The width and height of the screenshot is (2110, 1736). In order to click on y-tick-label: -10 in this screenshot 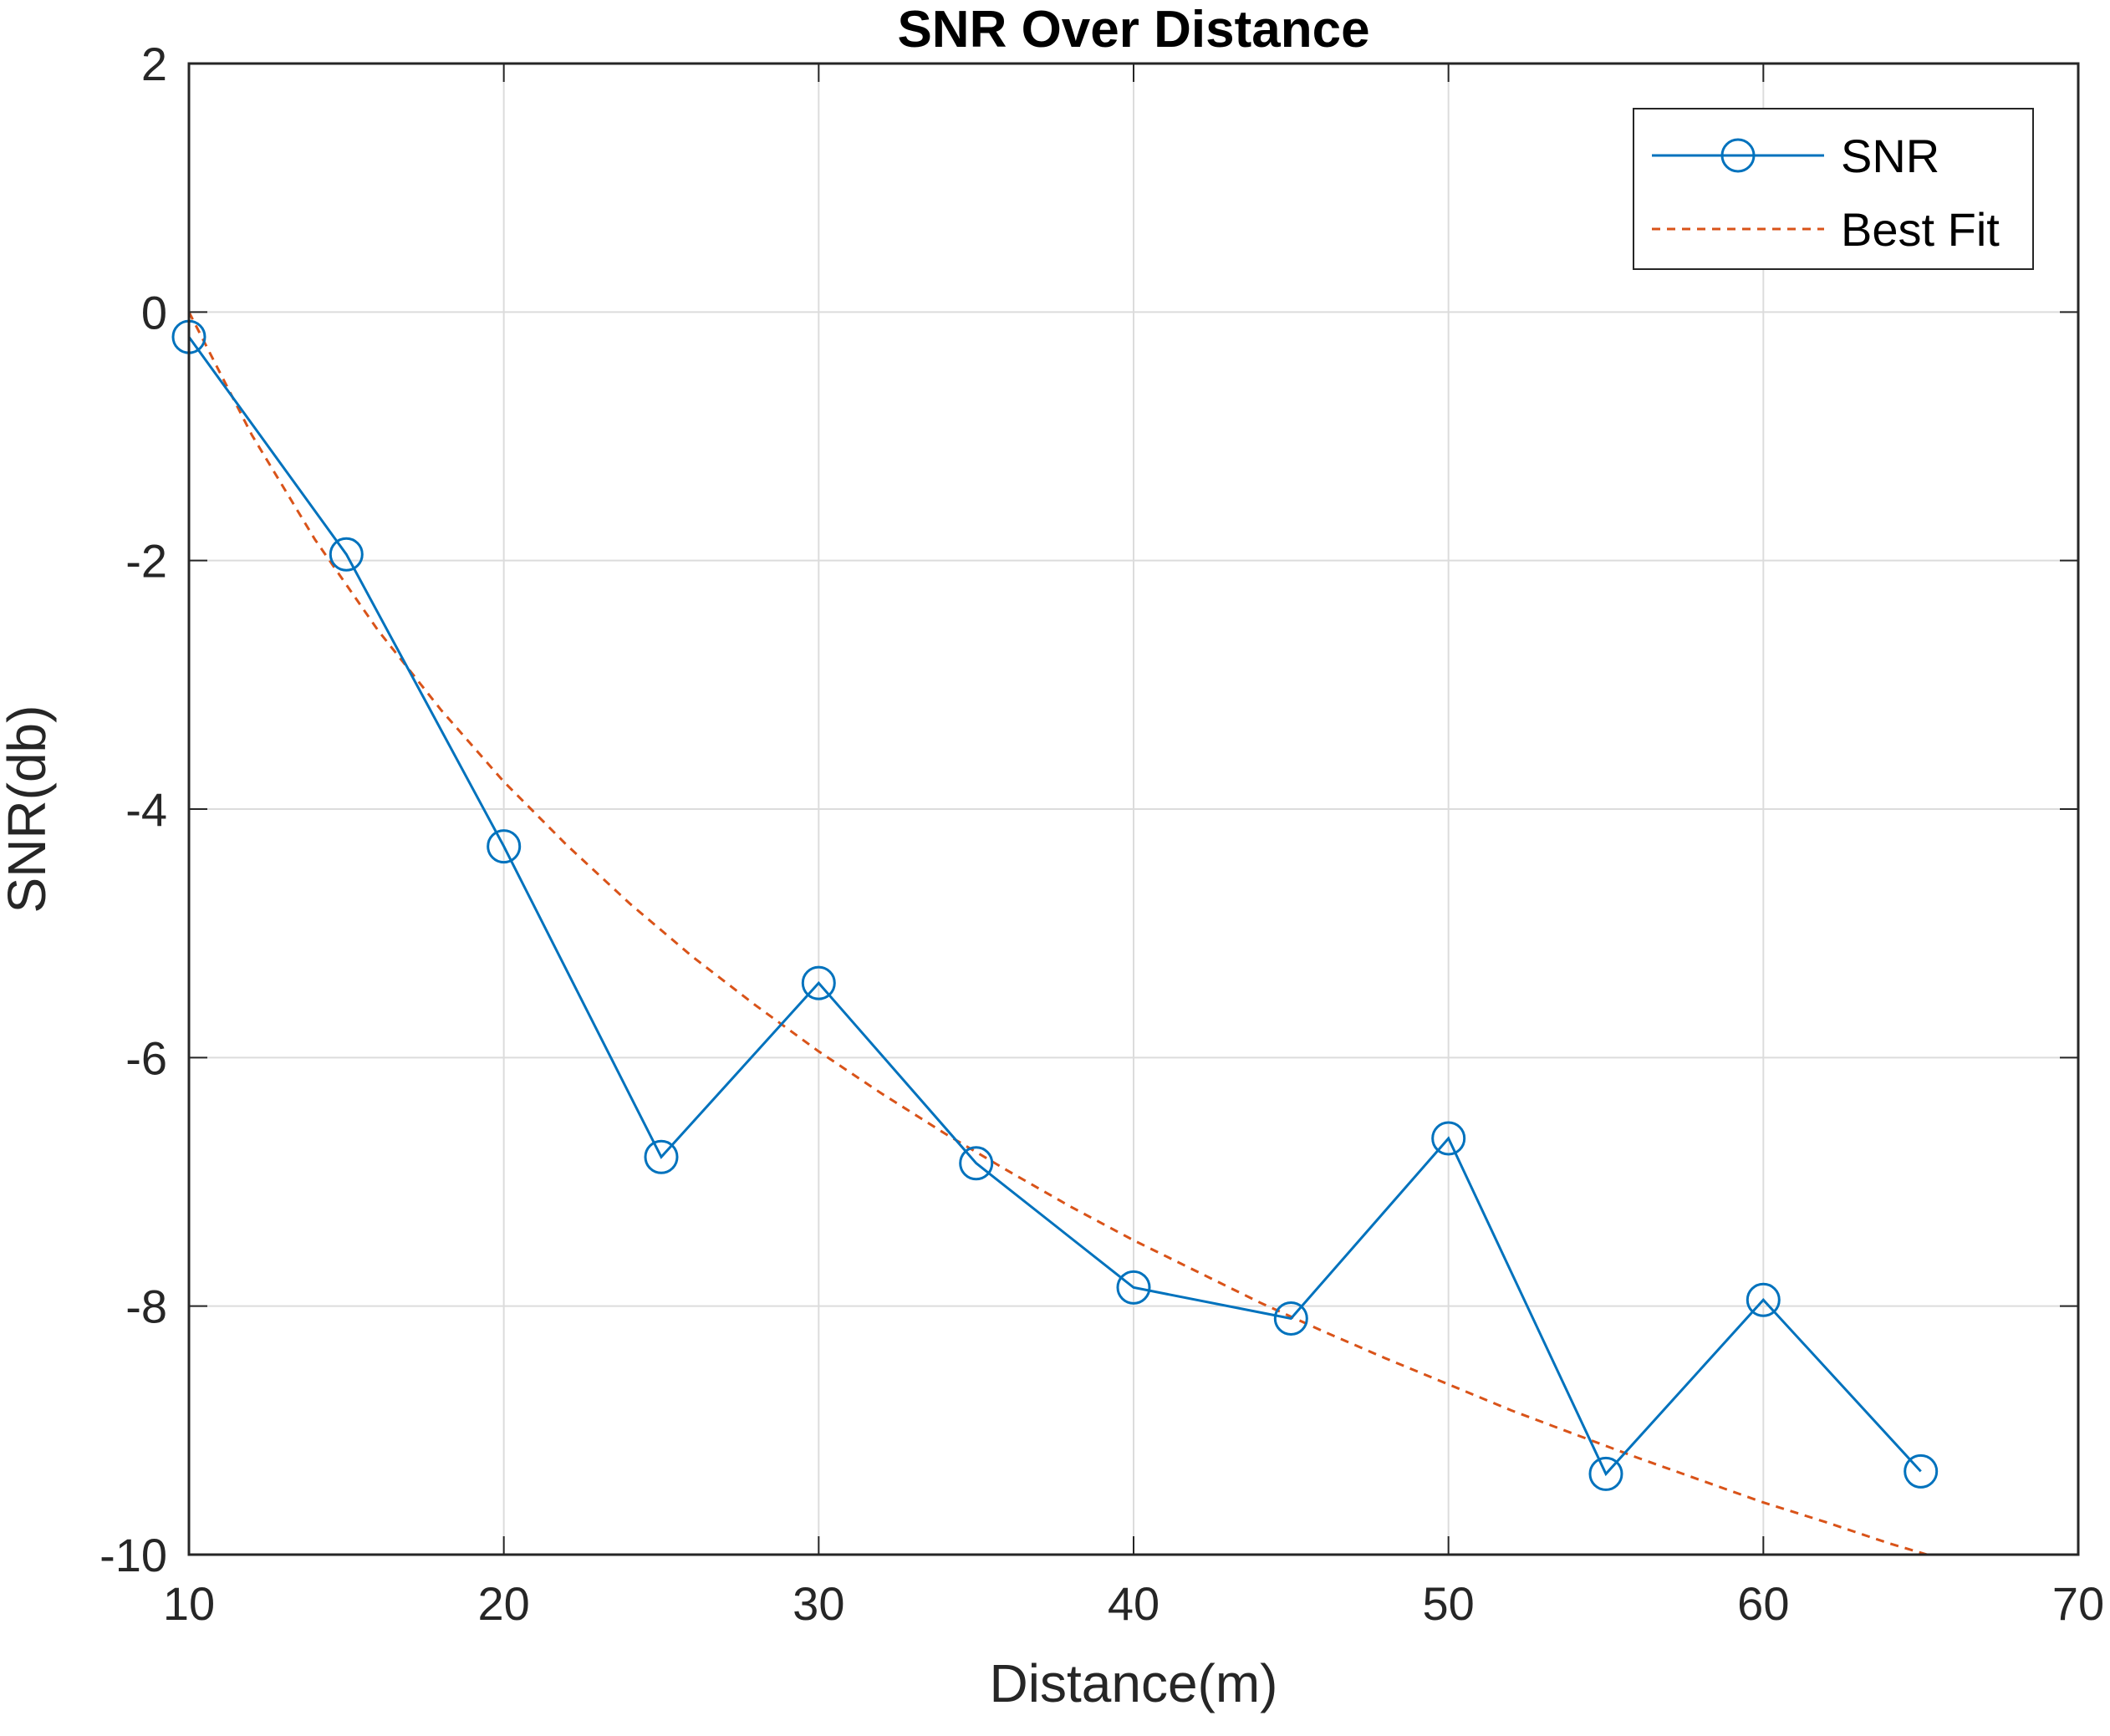, I will do `click(133, 1555)`.